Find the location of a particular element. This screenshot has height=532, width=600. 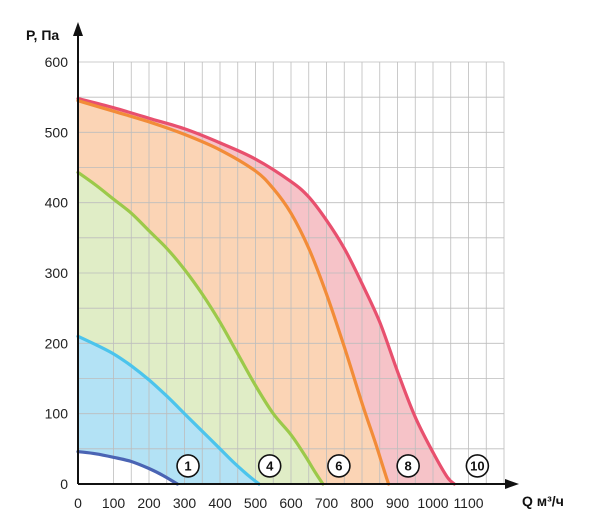

series-1-fill is located at coordinates (128, 467).